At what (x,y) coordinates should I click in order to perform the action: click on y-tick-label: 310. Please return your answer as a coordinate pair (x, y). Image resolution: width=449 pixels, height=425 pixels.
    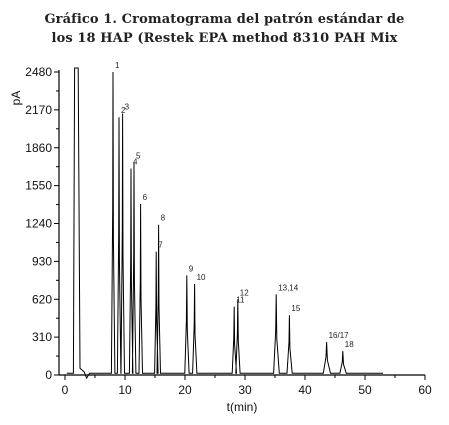
    Looking at the image, I should click on (42, 337).